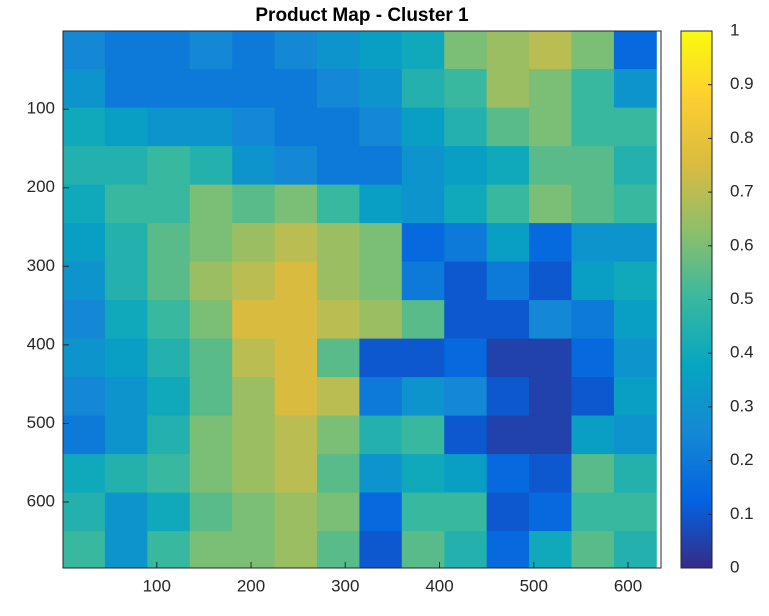 The height and width of the screenshot is (616, 769). I want to click on y-tick-label: 400, so click(41, 343).